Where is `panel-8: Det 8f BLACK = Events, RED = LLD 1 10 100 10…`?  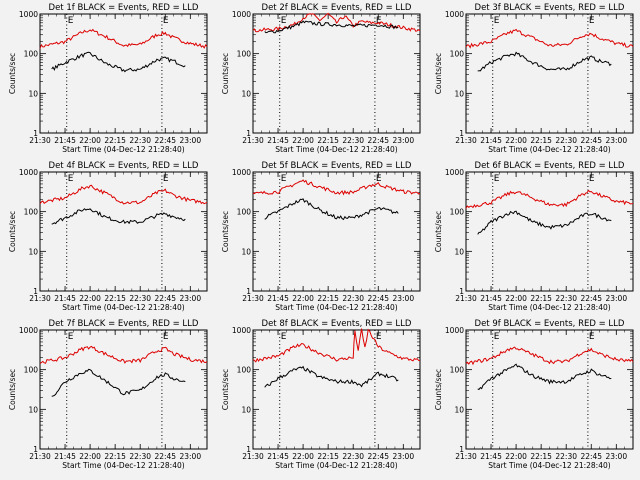
panel-8: Det 8f BLACK = Events, RED = LLD 1 10 100 10… is located at coordinates (321, 394).